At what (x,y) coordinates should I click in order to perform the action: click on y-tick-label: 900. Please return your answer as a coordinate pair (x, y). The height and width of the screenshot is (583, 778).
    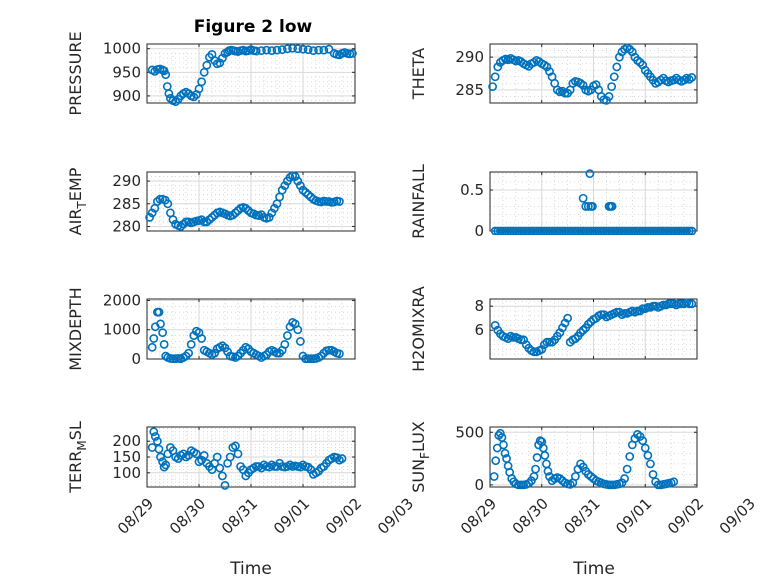
    Looking at the image, I should click on (126, 96).